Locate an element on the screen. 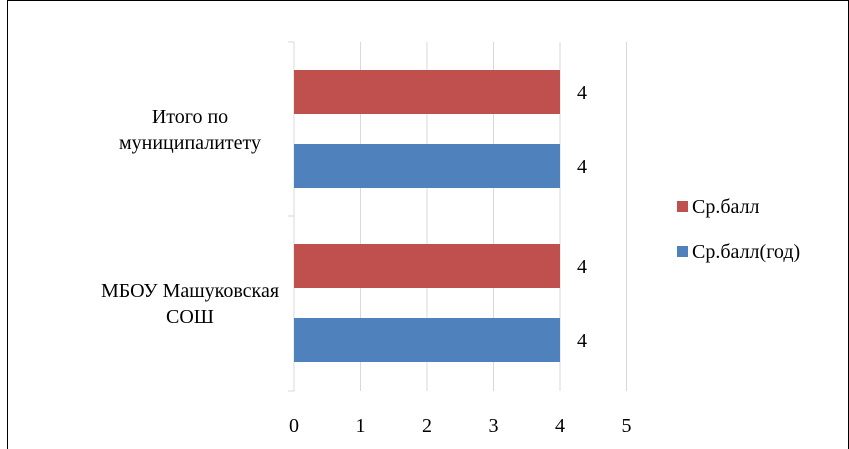  category-label: СОШ is located at coordinates (190, 317).